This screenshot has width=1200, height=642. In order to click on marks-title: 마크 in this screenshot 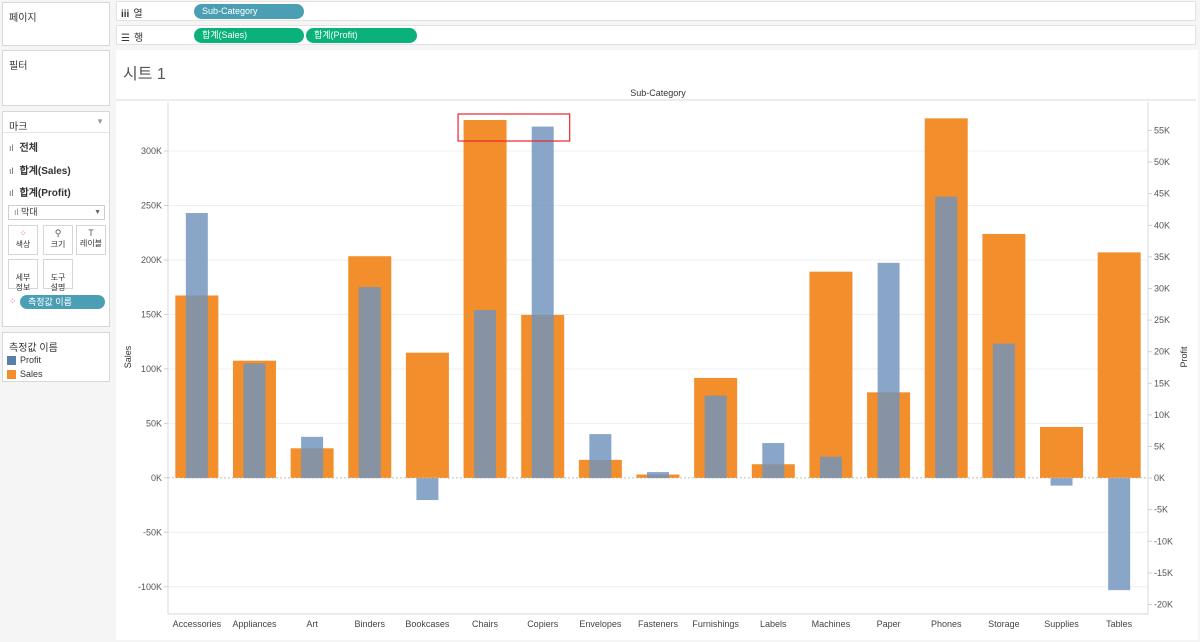, I will do `click(18, 127)`.